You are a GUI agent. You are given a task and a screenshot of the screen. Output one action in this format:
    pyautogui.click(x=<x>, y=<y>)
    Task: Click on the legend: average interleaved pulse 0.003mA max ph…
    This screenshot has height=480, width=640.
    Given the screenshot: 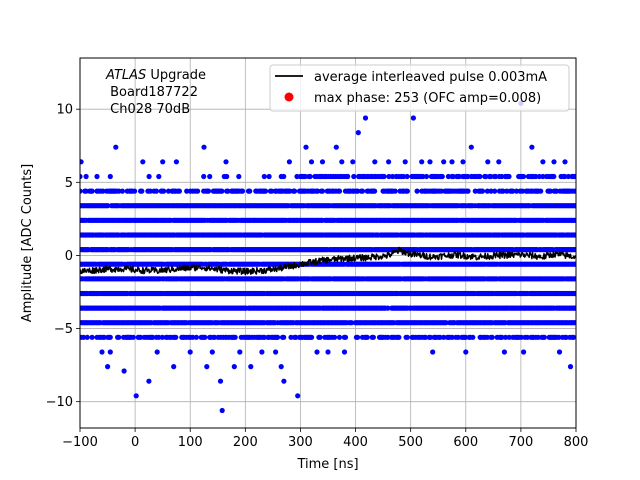 What is the action you would take?
    pyautogui.click(x=419, y=88)
    